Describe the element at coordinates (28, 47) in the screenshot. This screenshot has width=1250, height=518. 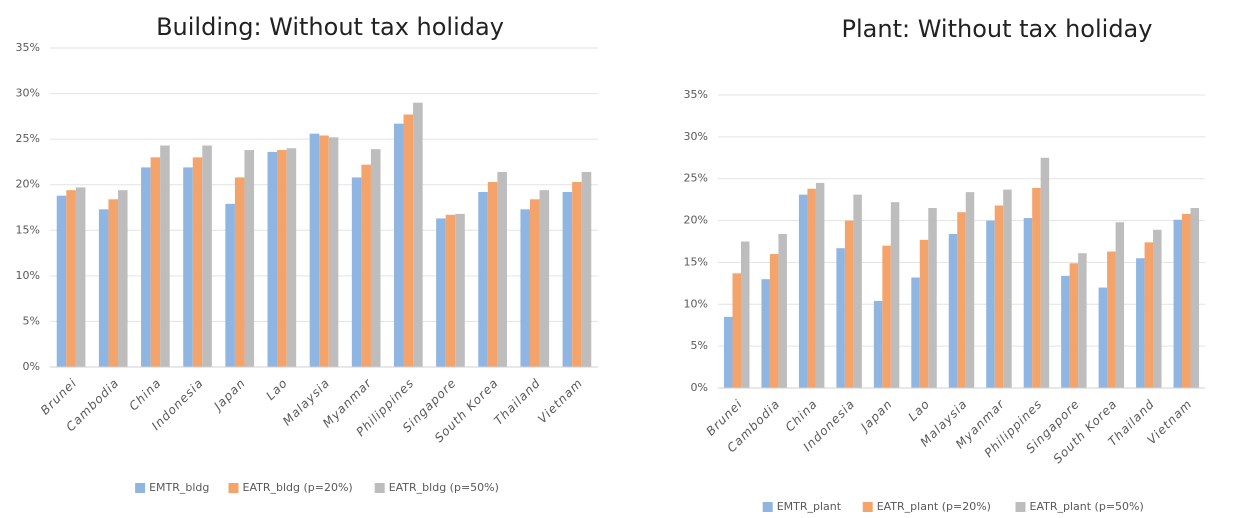
I see `y-tick-label: 35%` at that location.